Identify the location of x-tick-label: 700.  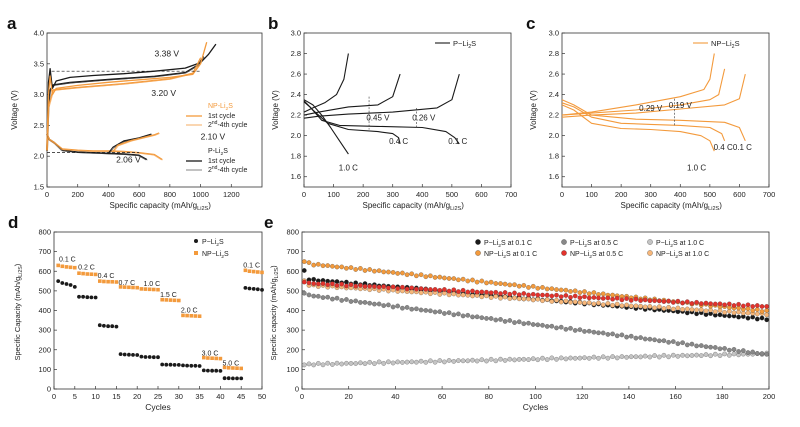
(769, 194).